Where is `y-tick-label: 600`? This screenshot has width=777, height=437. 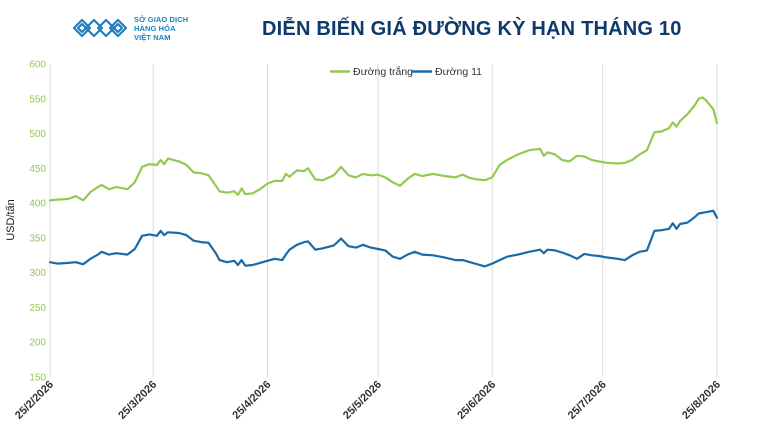 y-tick-label: 600 is located at coordinates (37, 65).